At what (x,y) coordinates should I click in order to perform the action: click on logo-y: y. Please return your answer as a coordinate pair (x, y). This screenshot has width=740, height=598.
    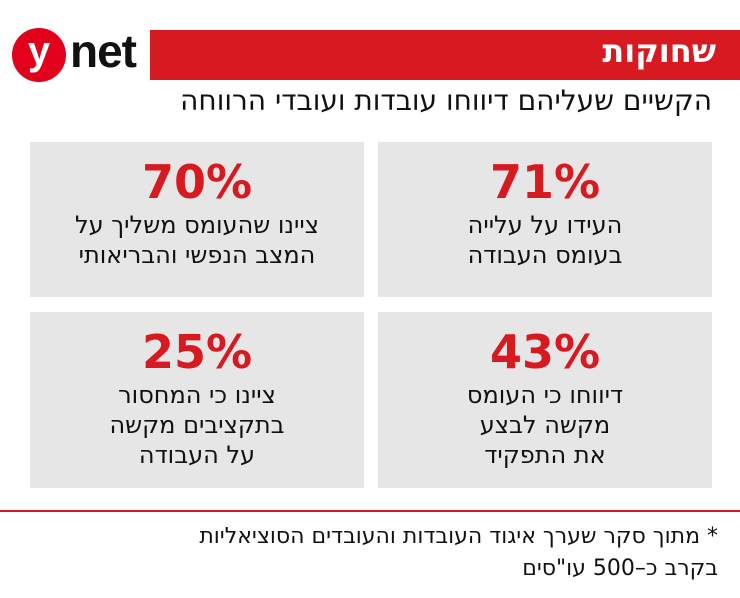
    Looking at the image, I should click on (39, 55).